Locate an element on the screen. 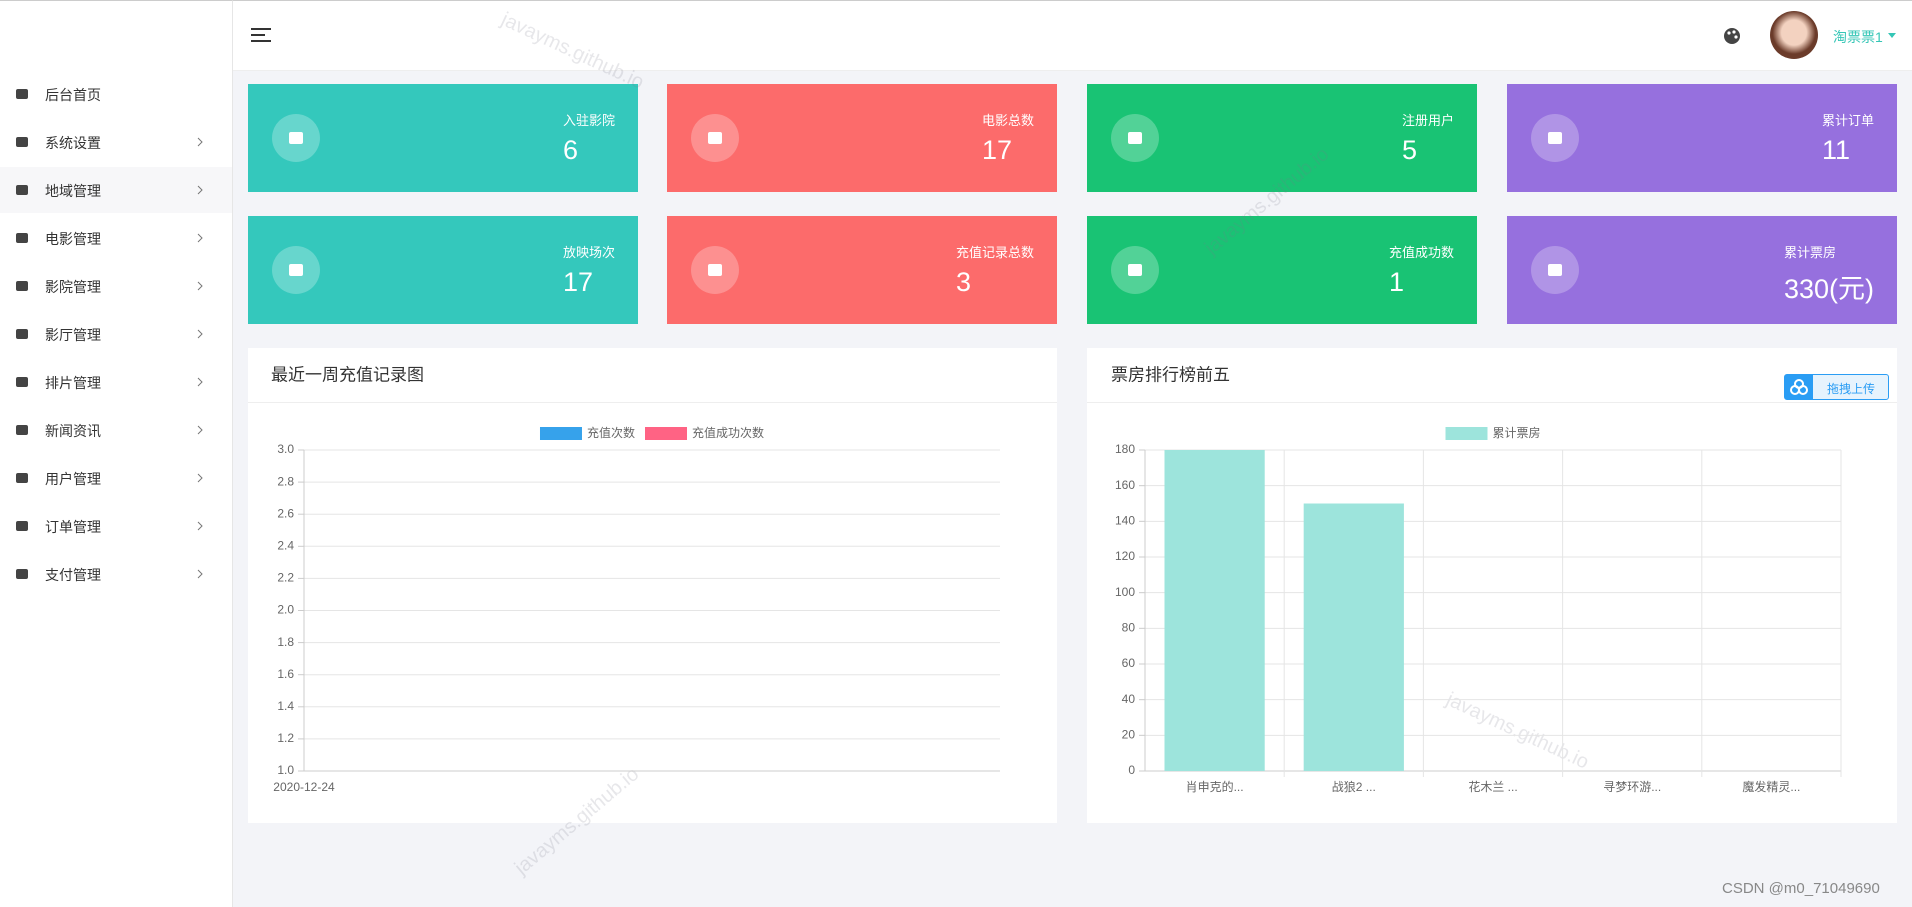 The image size is (1912, 907). menu-item: 排片管理 is located at coordinates (116, 382).